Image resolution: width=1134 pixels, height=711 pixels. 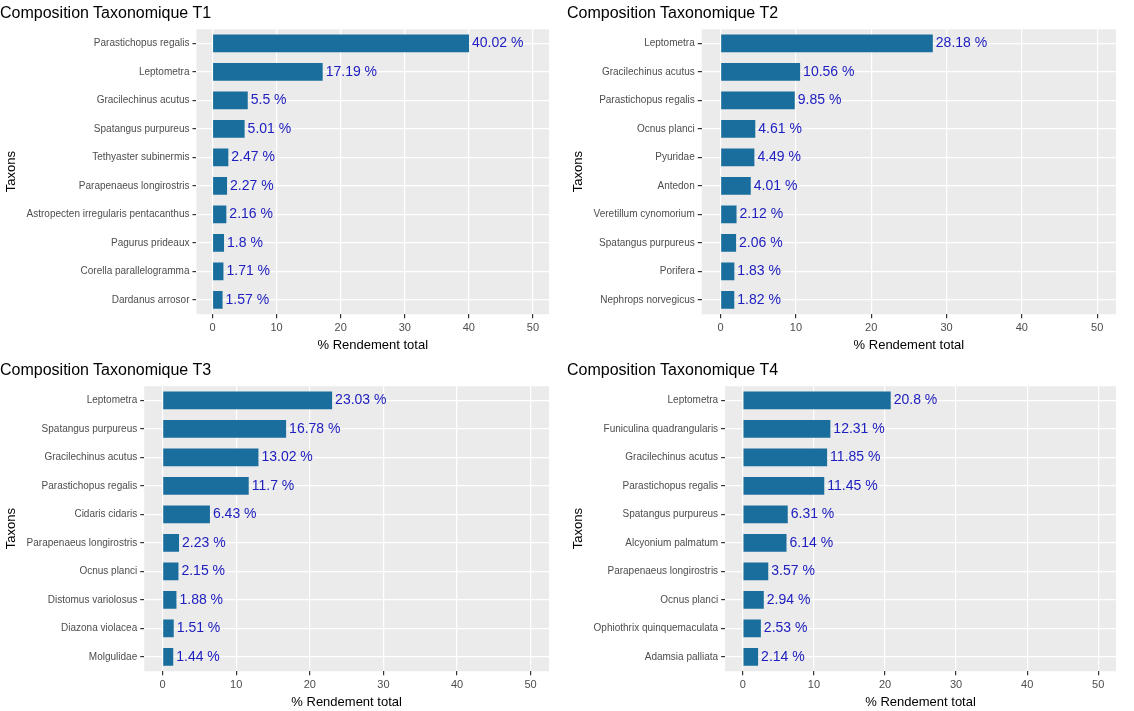 What do you see at coordinates (673, 13) in the screenshot?
I see `chart-title: Composition Taxonomique T2` at bounding box center [673, 13].